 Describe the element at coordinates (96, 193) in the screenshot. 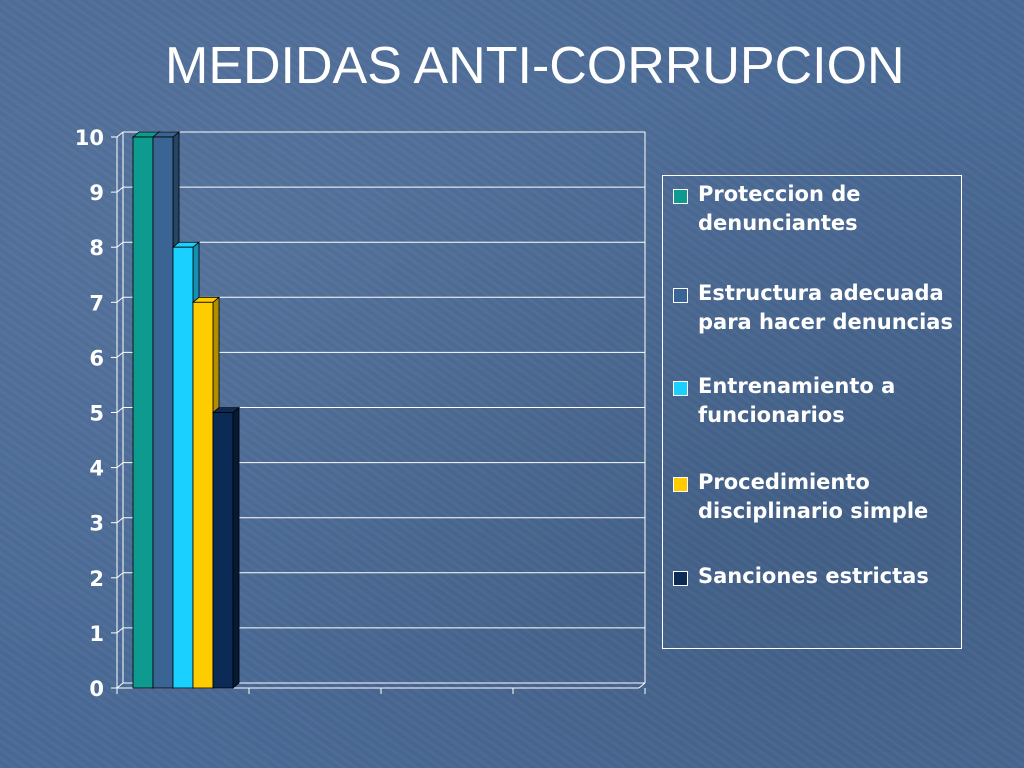

I see `y-tick-label: 9` at that location.